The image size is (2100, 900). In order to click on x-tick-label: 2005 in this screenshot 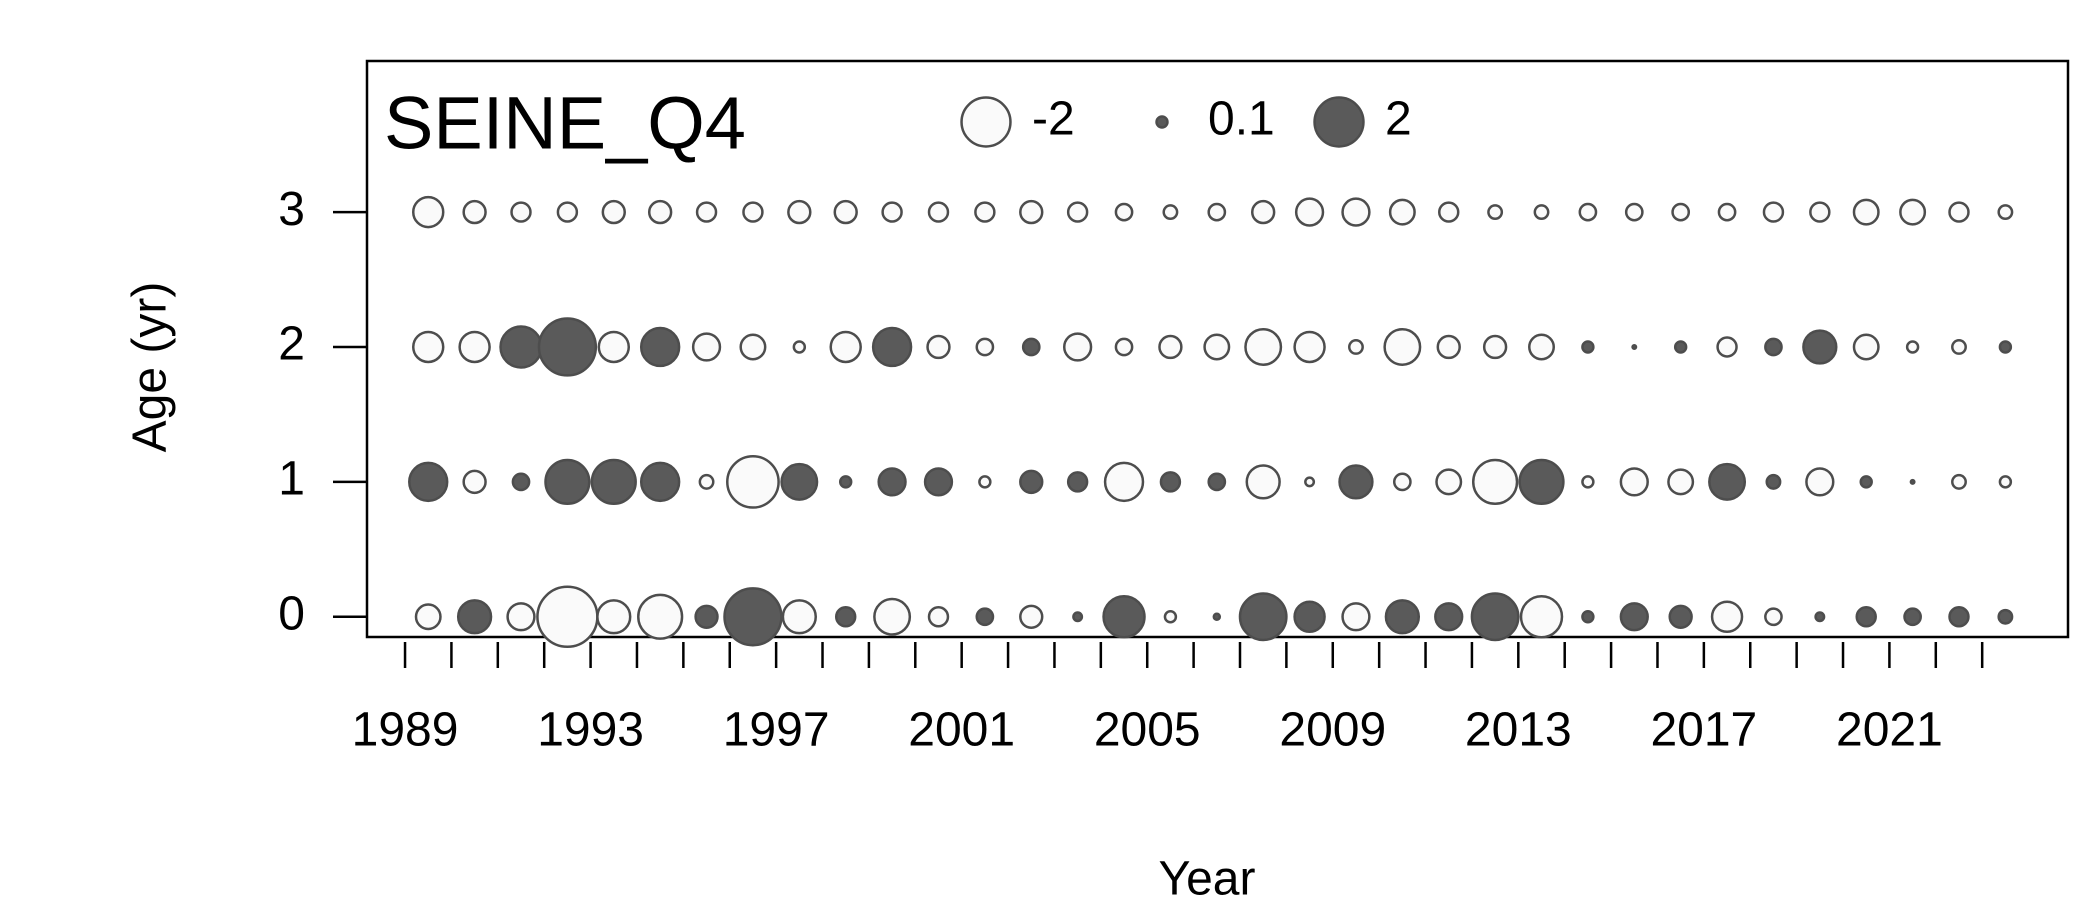, I will do `click(1147, 730)`.